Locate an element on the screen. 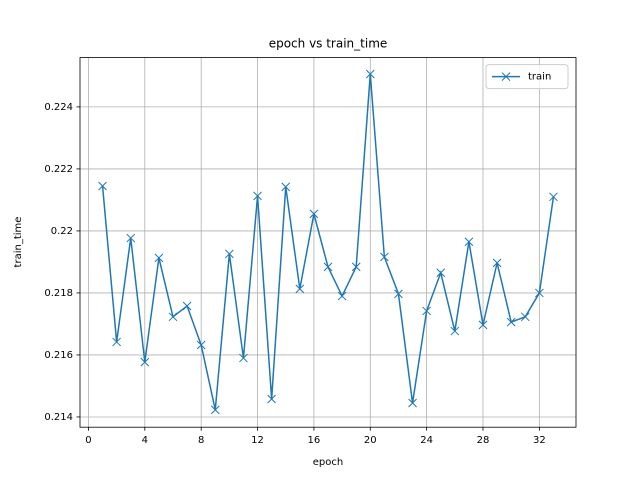 Image resolution: width=640 pixels, height=480 pixels. y-tick-label: 0.22 is located at coordinates (62, 231).